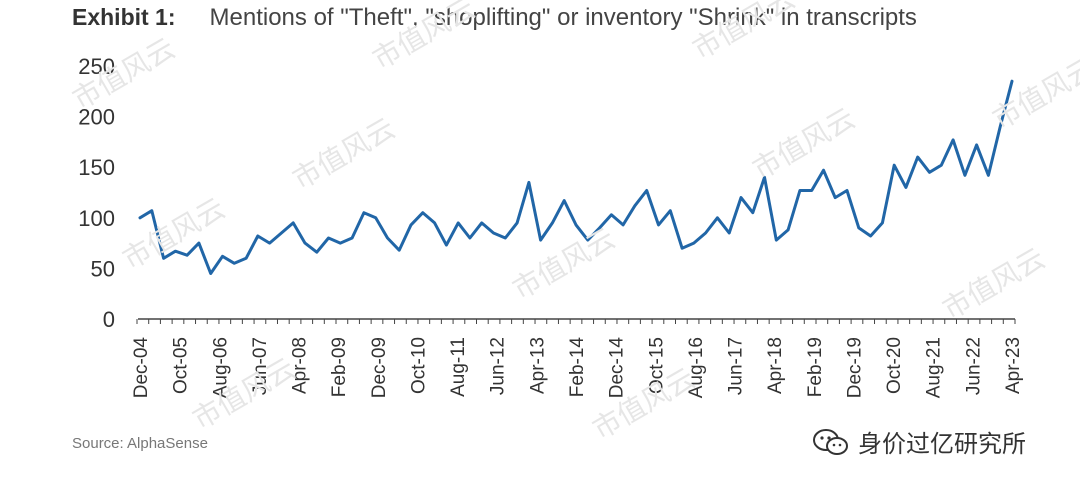 The width and height of the screenshot is (1080, 488). Describe the element at coordinates (458, 367) in the screenshot. I see `x-tick-label: Aug-11` at that location.